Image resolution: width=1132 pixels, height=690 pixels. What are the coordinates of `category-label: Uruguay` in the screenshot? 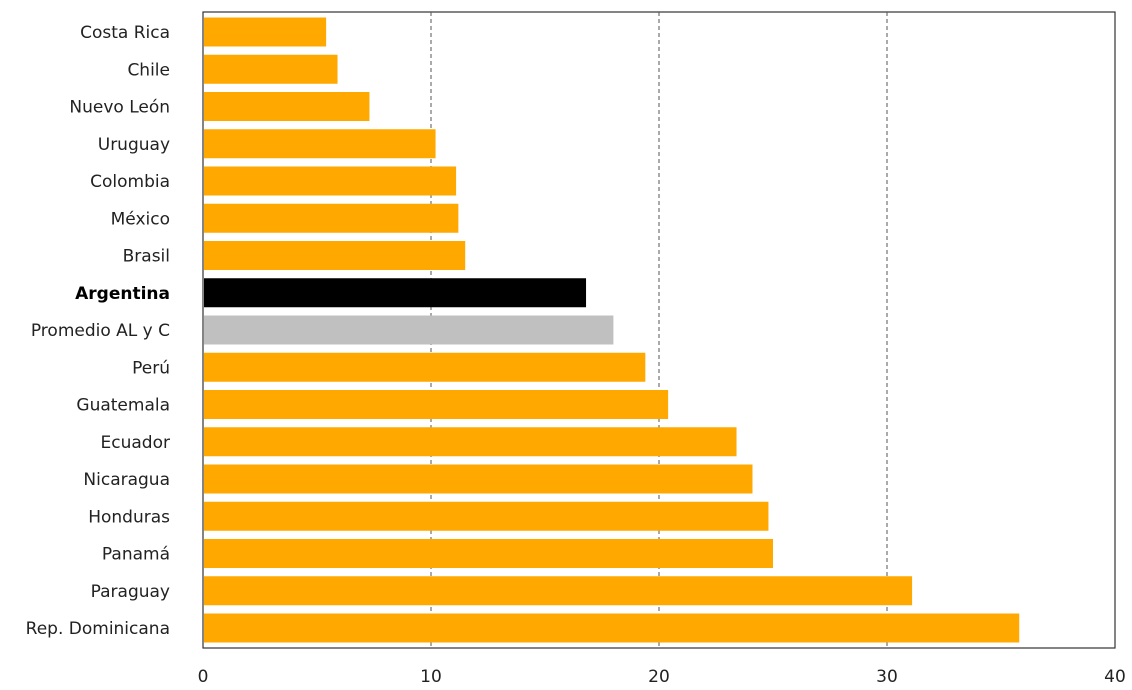 It's located at (134, 145).